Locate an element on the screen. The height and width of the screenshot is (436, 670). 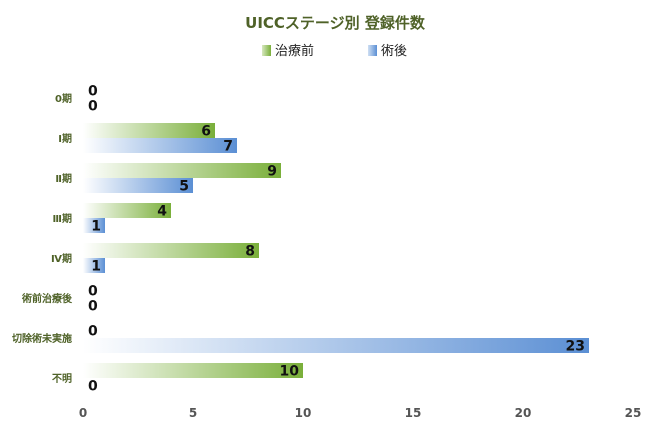
data-label-pretreatment-unknown: 10 is located at coordinates (290, 372).